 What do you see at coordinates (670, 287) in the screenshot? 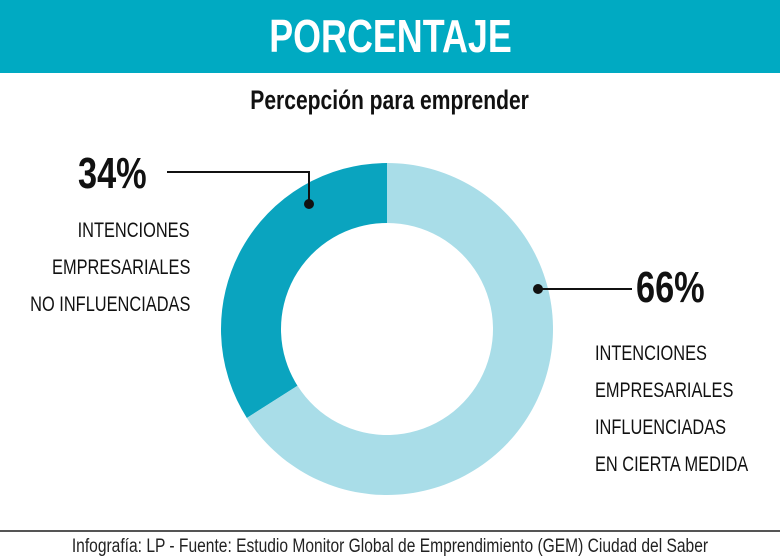
I see `pct-label-66: 66%` at bounding box center [670, 287].